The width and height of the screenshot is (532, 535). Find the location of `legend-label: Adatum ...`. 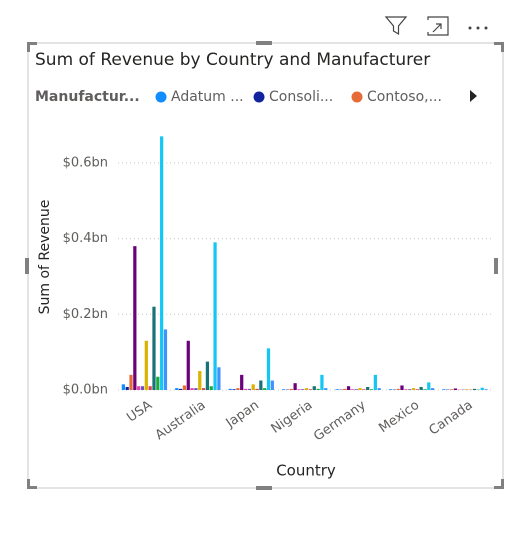

legend-label: Adatum ... is located at coordinates (207, 97).